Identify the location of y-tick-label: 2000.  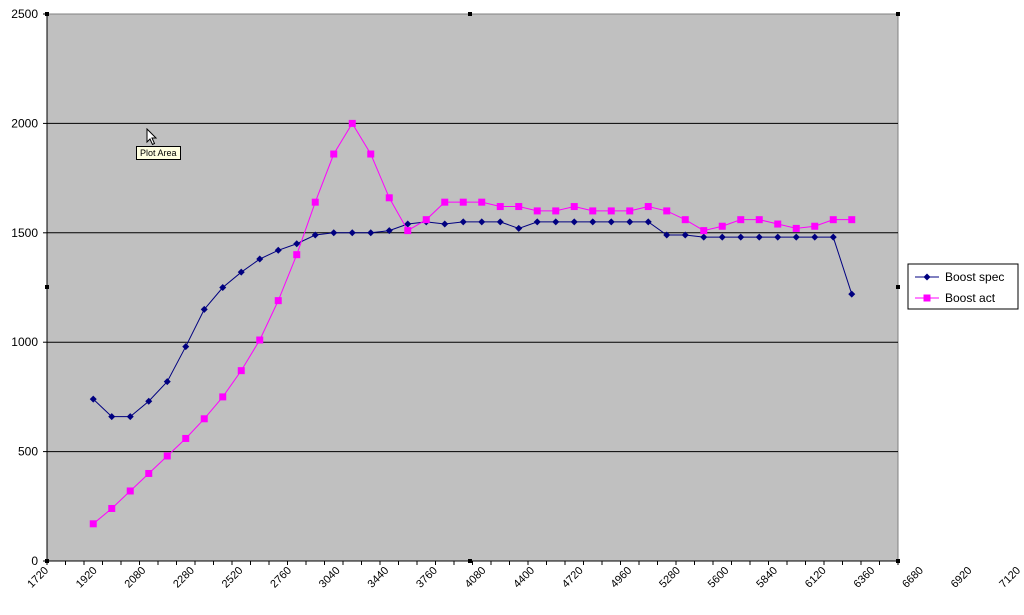
(24, 123).